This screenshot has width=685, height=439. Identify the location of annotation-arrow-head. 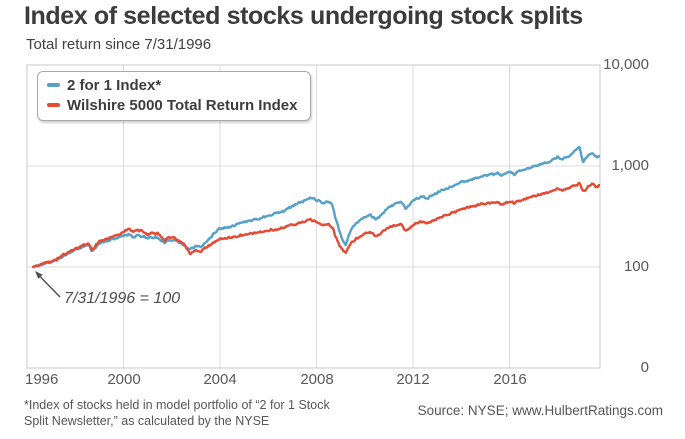
(39, 275).